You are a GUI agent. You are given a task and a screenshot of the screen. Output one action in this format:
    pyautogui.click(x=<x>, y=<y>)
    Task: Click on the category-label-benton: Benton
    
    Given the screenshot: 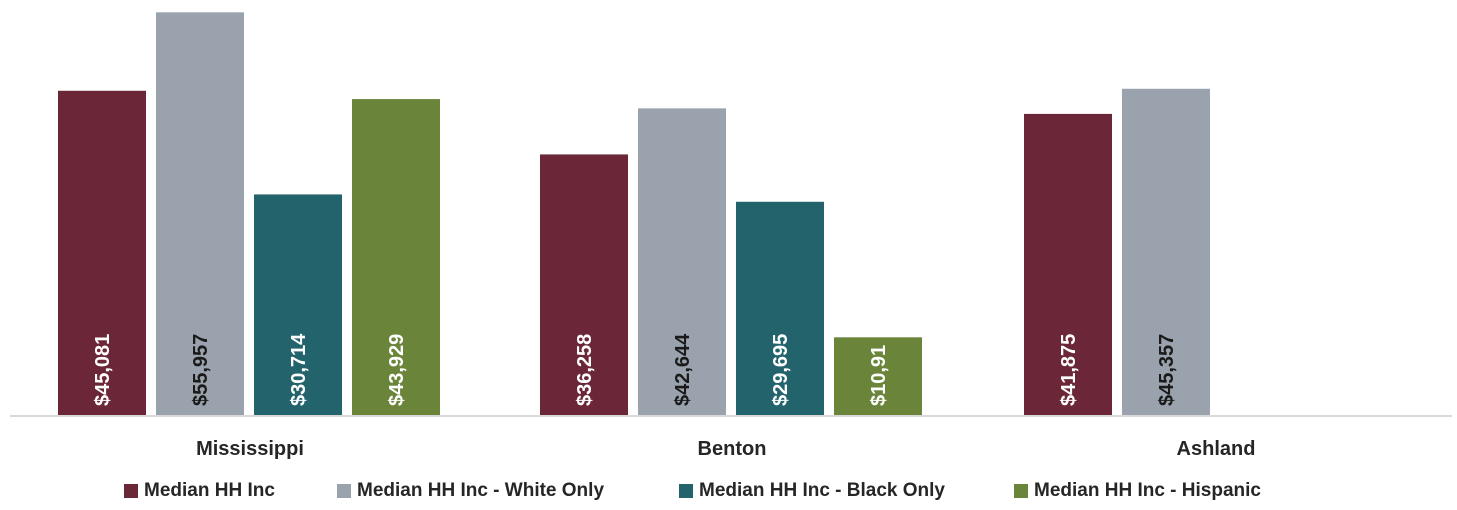 What is the action you would take?
    pyautogui.click(x=732, y=449)
    